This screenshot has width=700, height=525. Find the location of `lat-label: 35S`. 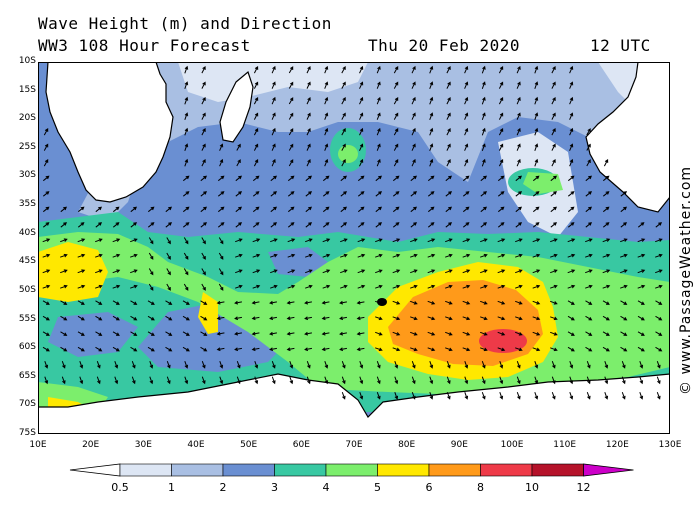

lat-label: 35S is located at coordinates (27, 204).